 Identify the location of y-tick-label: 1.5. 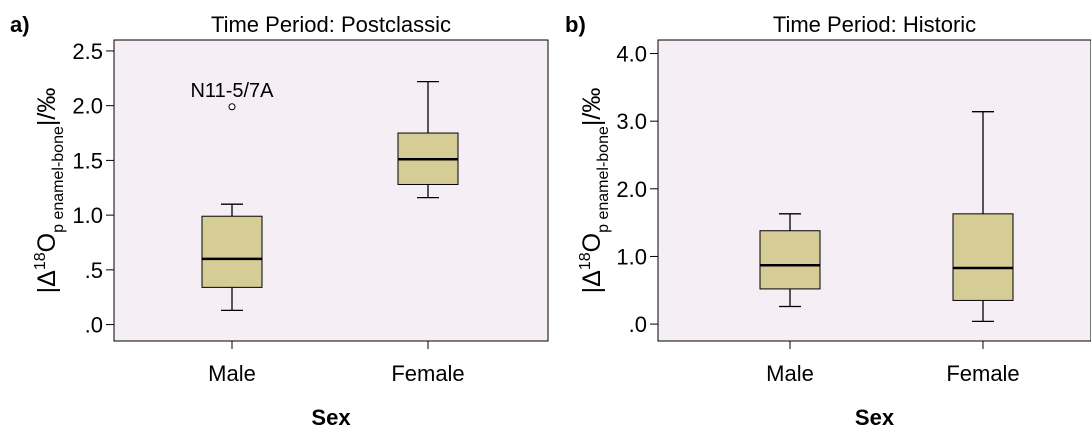
(87, 160).